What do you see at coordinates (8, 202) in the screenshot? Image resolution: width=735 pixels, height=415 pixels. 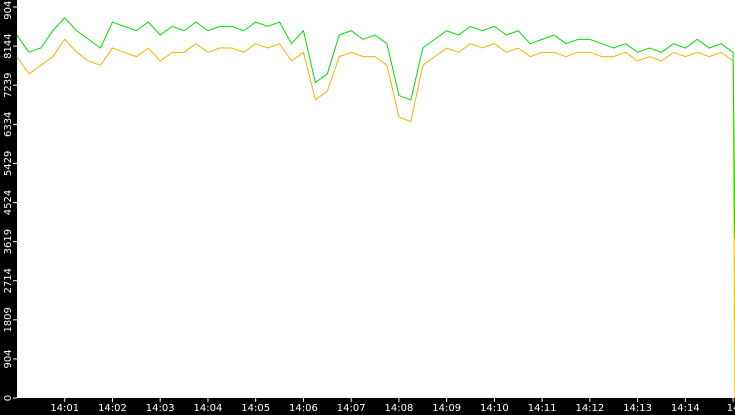 I see `y-tick-label: 4524` at bounding box center [8, 202].